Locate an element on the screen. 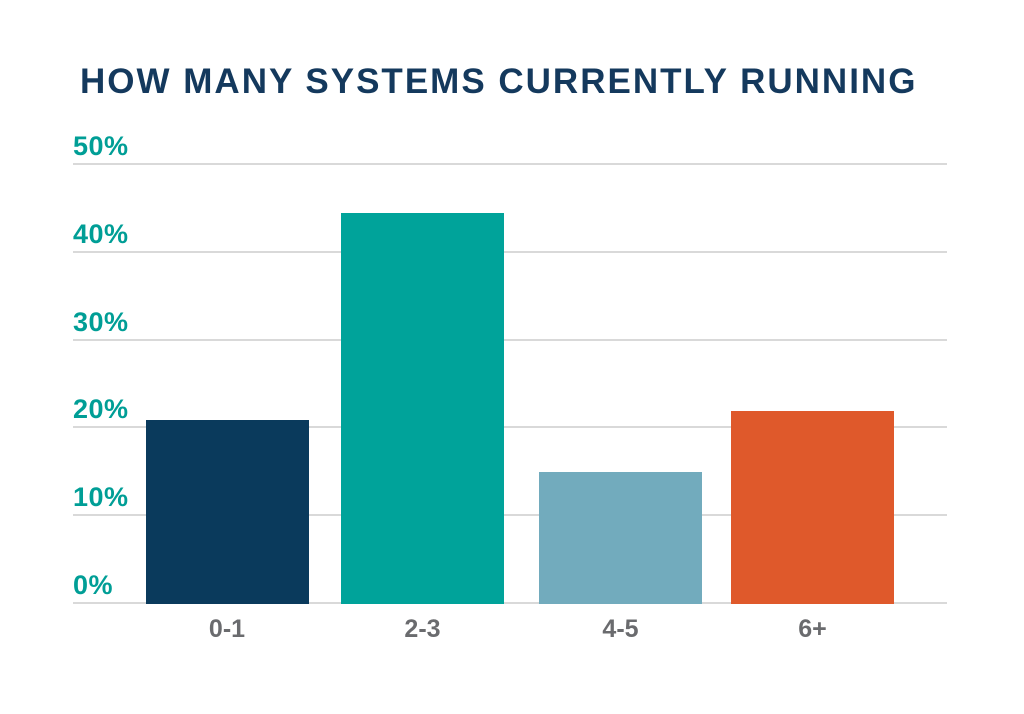 The height and width of the screenshot is (714, 1024). x-axis-tick-label-0-1: 0-1 is located at coordinates (227, 629).